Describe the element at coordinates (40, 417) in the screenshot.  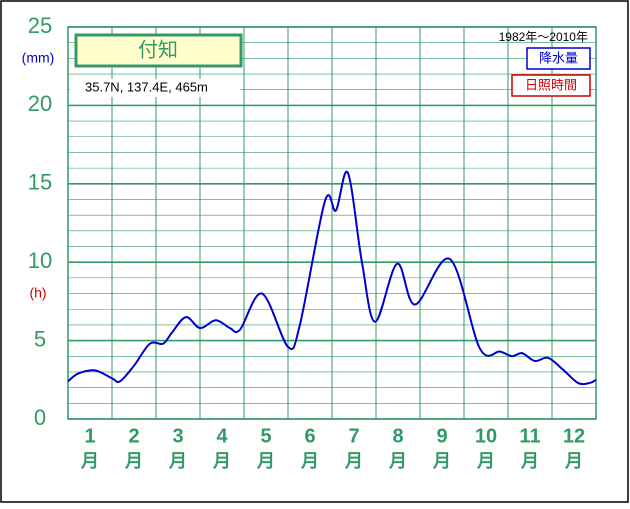
I see `y-tick-label: 0` at that location.